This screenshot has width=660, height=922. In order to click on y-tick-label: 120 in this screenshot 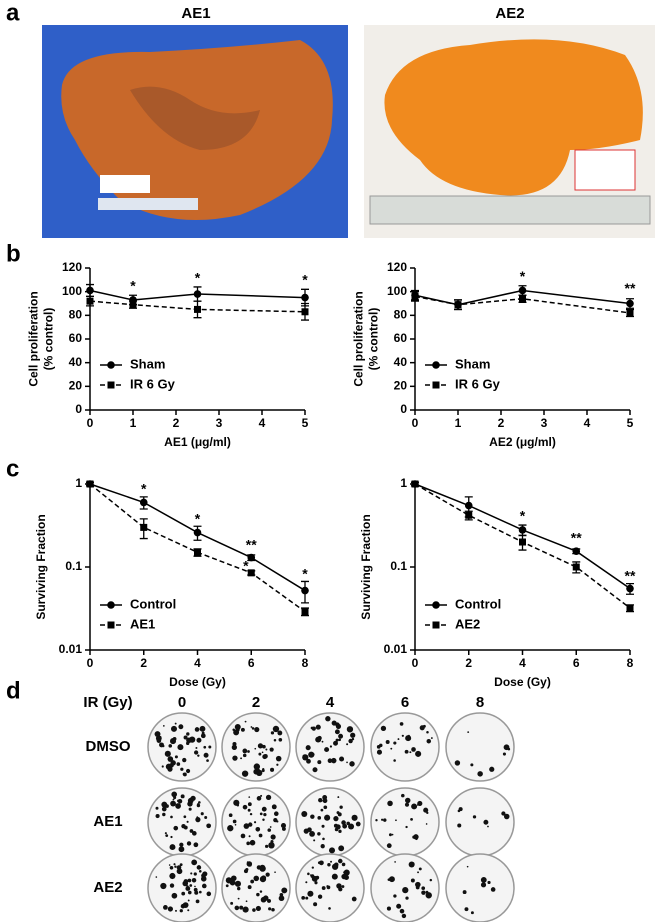, I will do `click(72, 267)`.